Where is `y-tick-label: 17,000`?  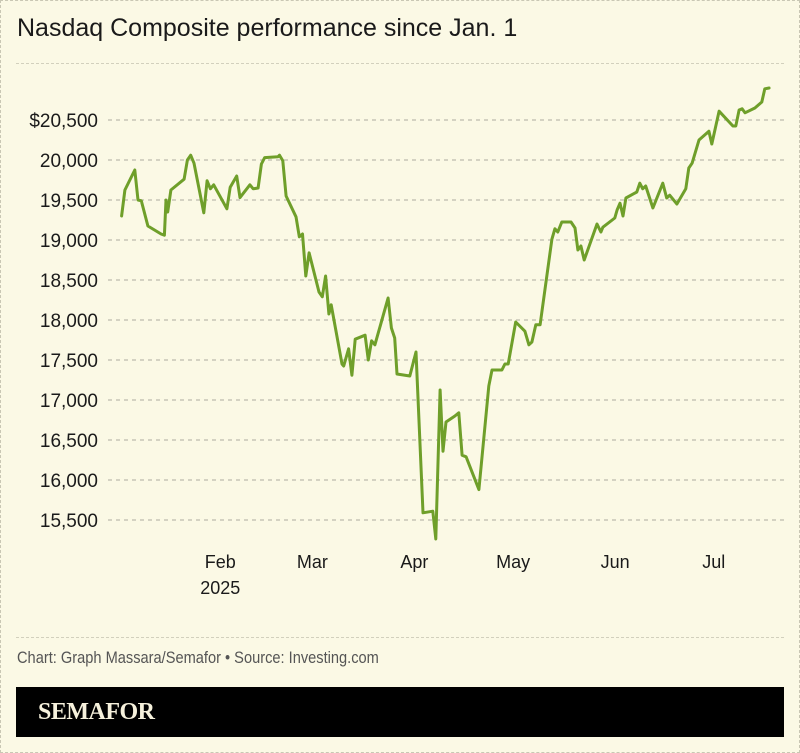 y-tick-label: 17,000 is located at coordinates (69, 401).